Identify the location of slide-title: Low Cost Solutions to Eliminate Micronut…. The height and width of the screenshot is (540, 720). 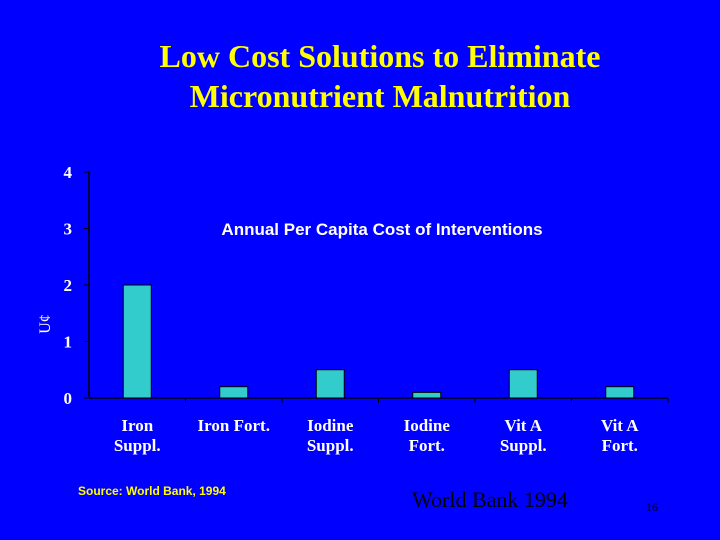
(360, 76).